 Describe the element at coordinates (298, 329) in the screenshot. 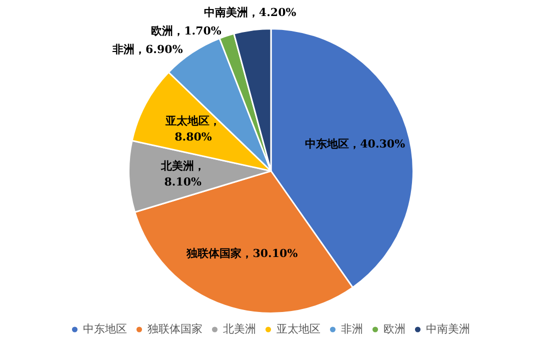

I see `legend-label: 亚太地区` at that location.